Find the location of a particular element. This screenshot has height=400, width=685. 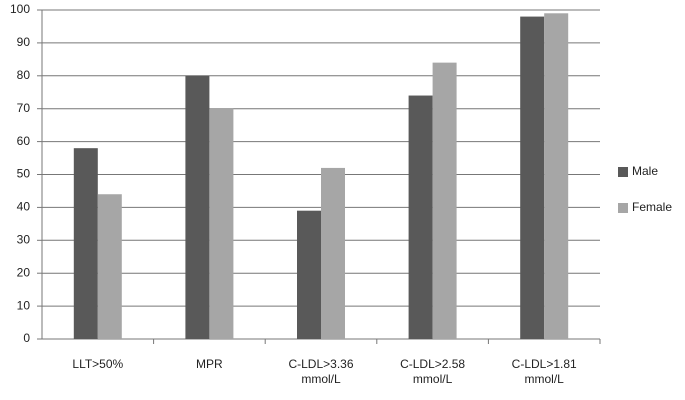

x-tick-label: C-LDL>1.81 mmol/L is located at coordinates (544, 371).